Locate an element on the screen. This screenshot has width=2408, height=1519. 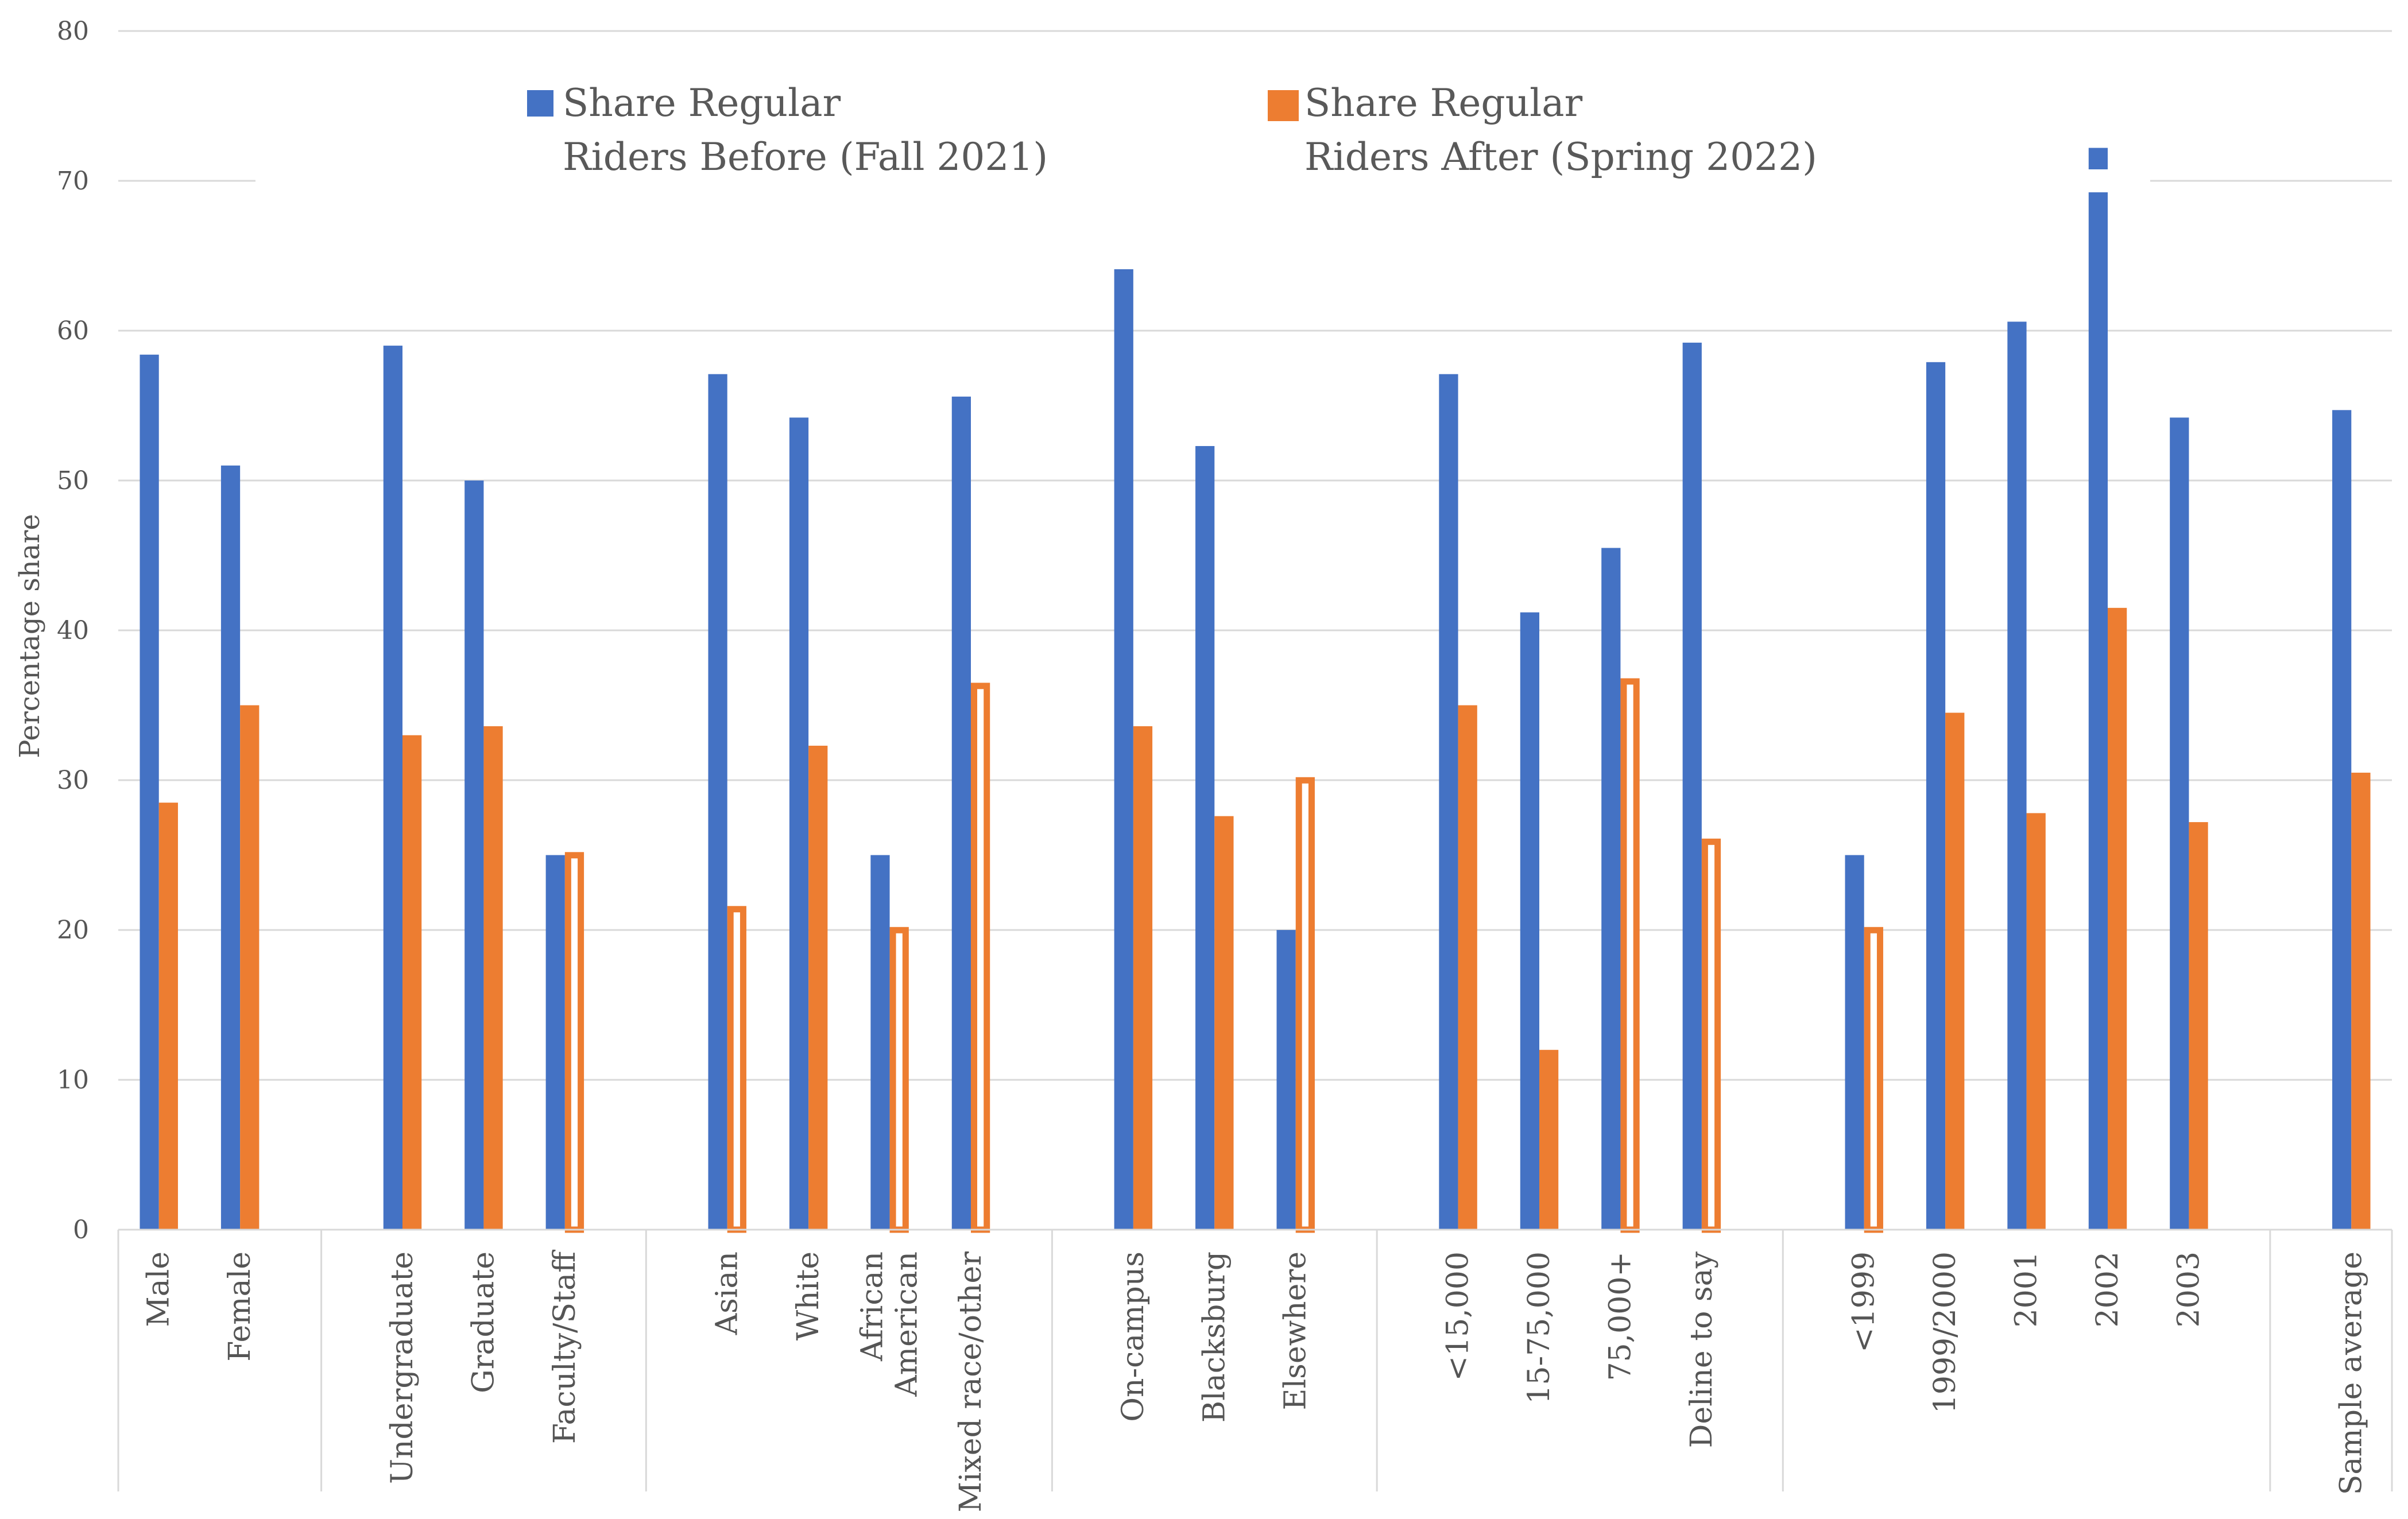
category-label: Faculty/Staff is located at coordinates (565, 1346).